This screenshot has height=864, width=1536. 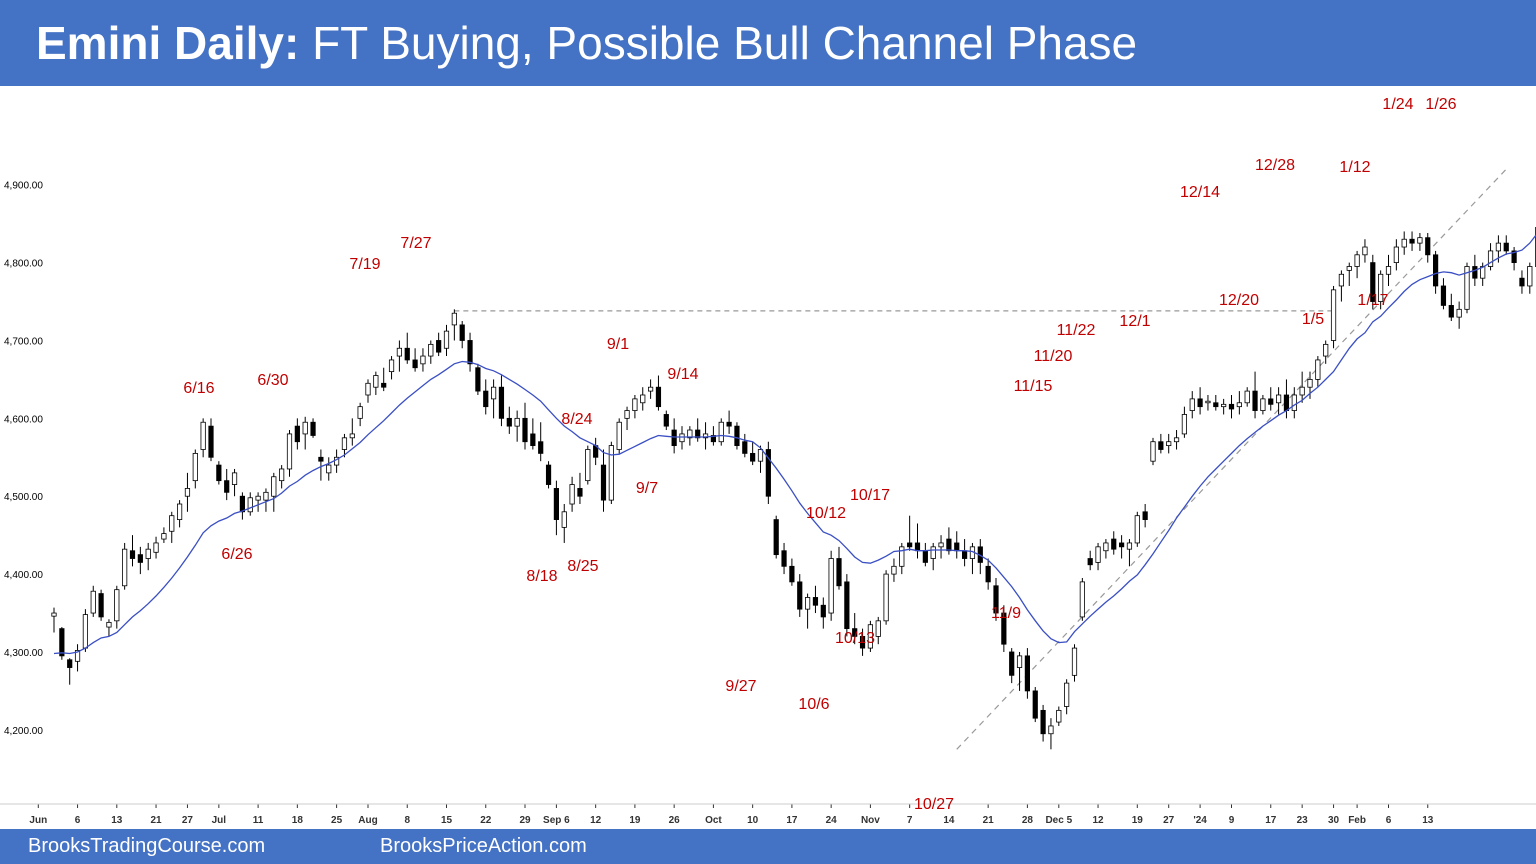 I want to click on date-label: 8/24, so click(x=576, y=419).